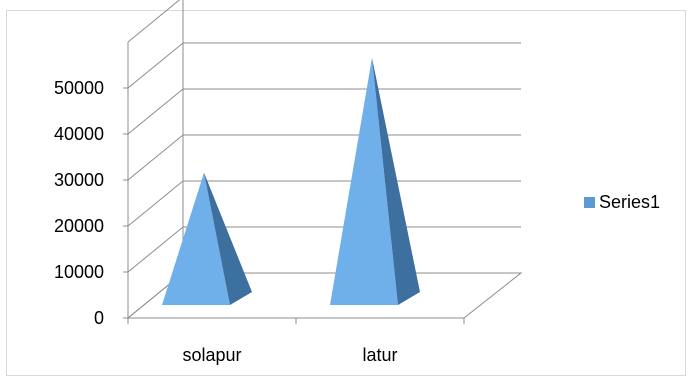 The image size is (693, 384). I want to click on x-axis: solapur latur, so click(296, 341).